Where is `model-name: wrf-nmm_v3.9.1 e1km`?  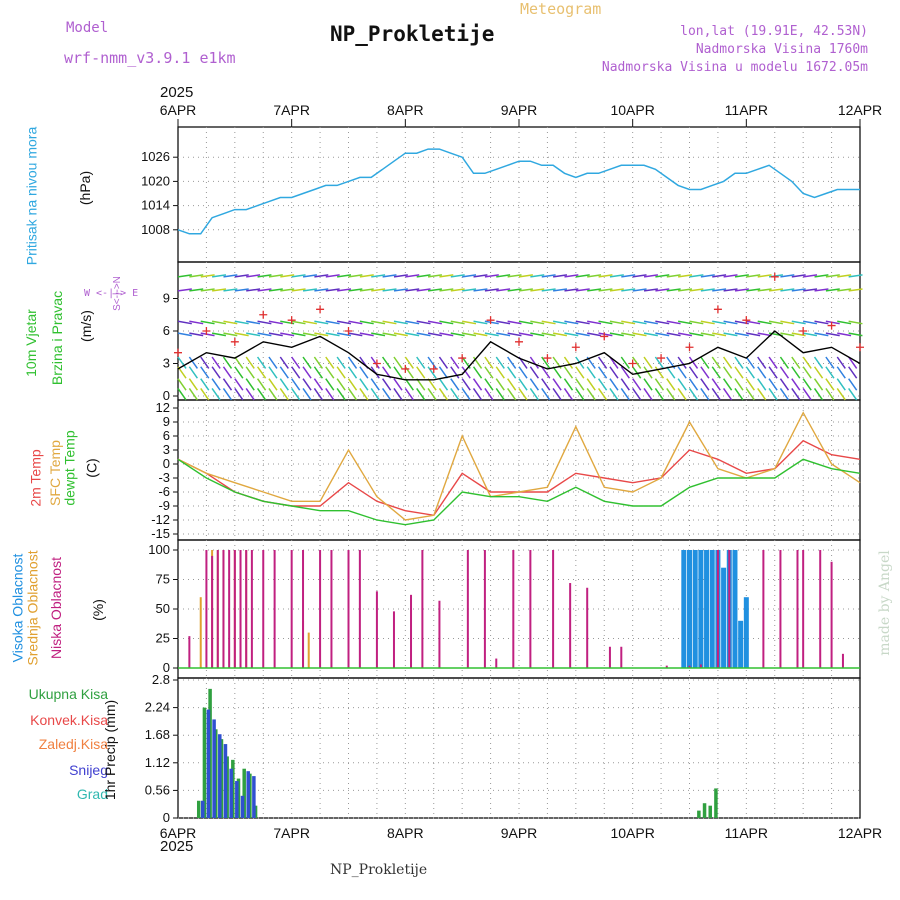 model-name: wrf-nmm_v3.9.1 e1km is located at coordinates (150, 58).